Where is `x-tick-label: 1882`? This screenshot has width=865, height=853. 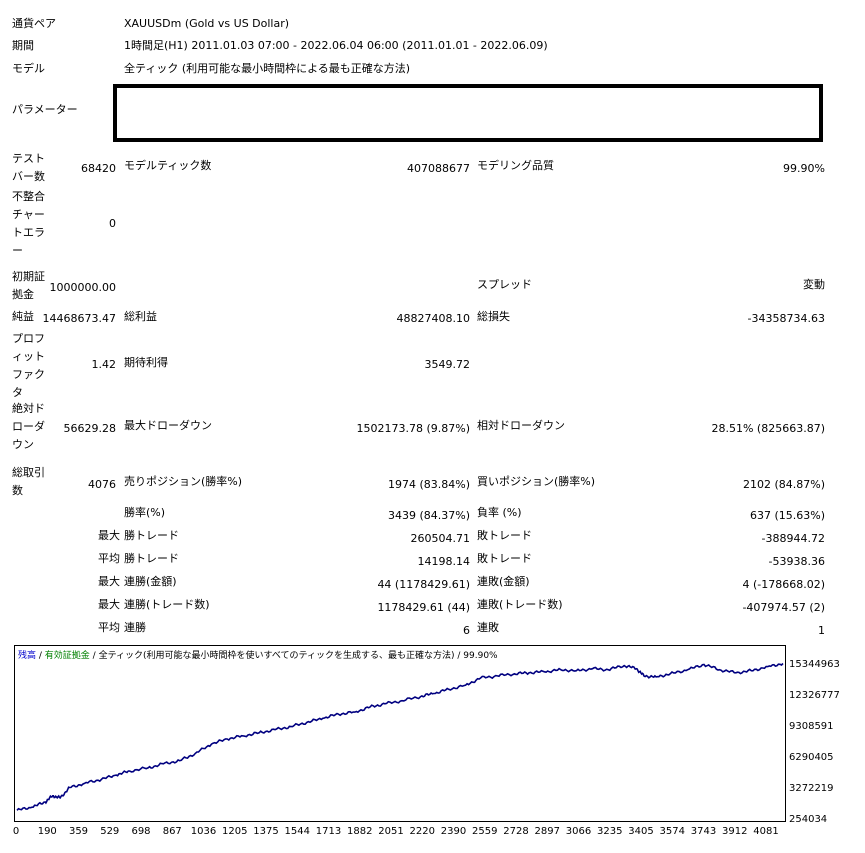 x-tick-label: 1882 is located at coordinates (360, 831).